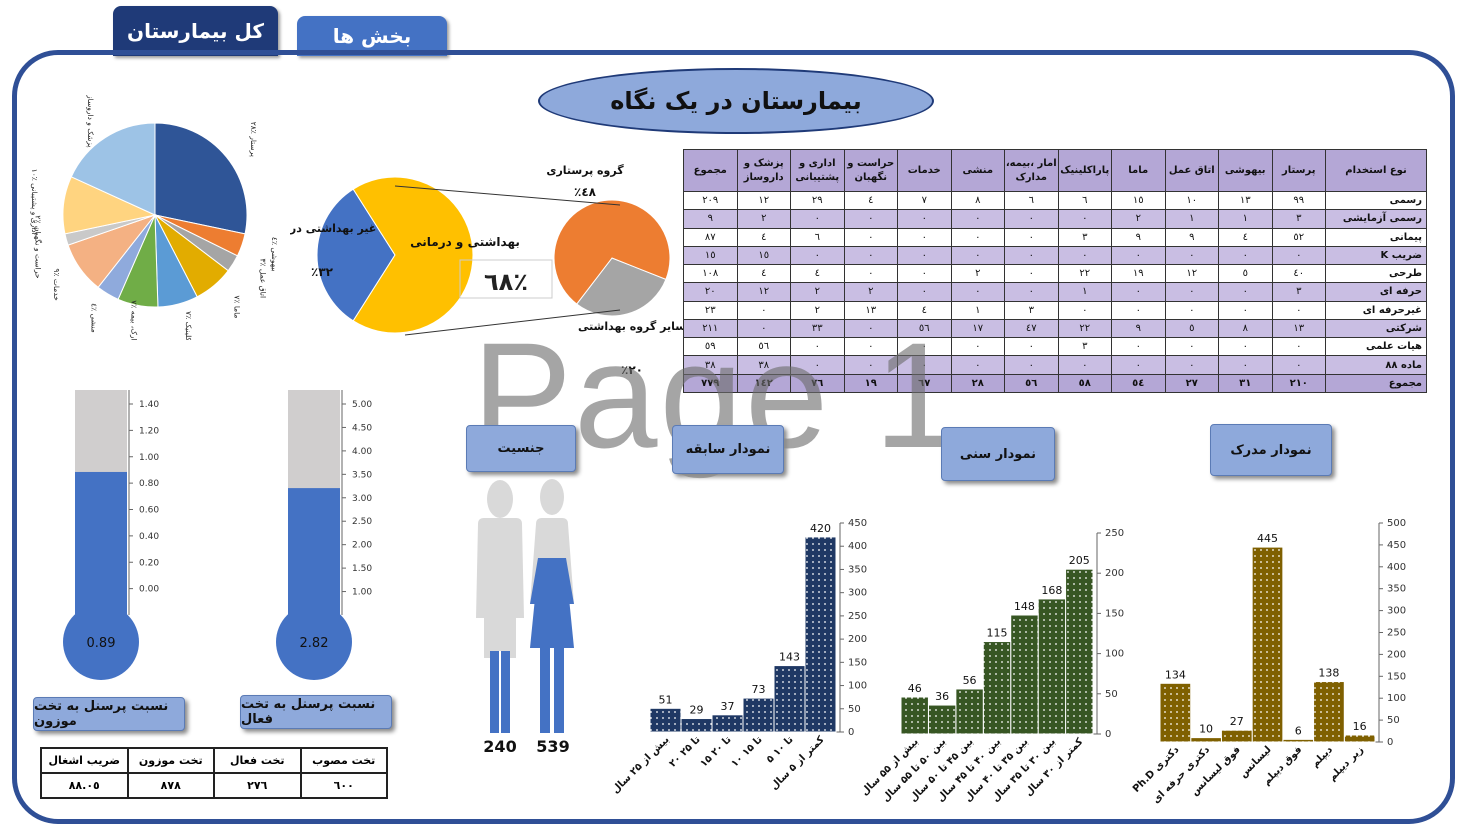 Image resolution: width=1473 pixels, height=830 pixels. I want to click on bar-value-label: 143, so click(789, 657).